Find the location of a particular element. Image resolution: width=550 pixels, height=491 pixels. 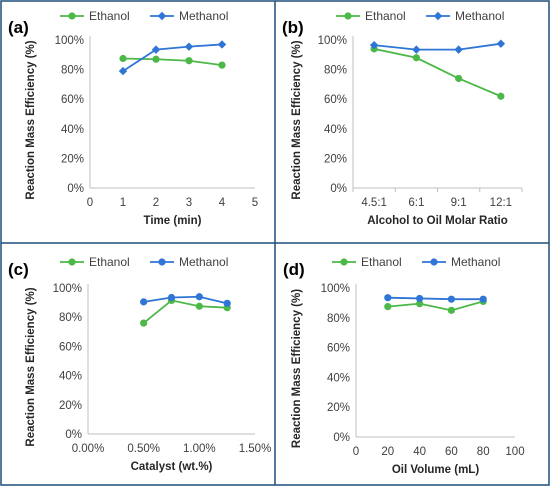

y-tick-label-2-0: 0% is located at coordinates (73, 435).